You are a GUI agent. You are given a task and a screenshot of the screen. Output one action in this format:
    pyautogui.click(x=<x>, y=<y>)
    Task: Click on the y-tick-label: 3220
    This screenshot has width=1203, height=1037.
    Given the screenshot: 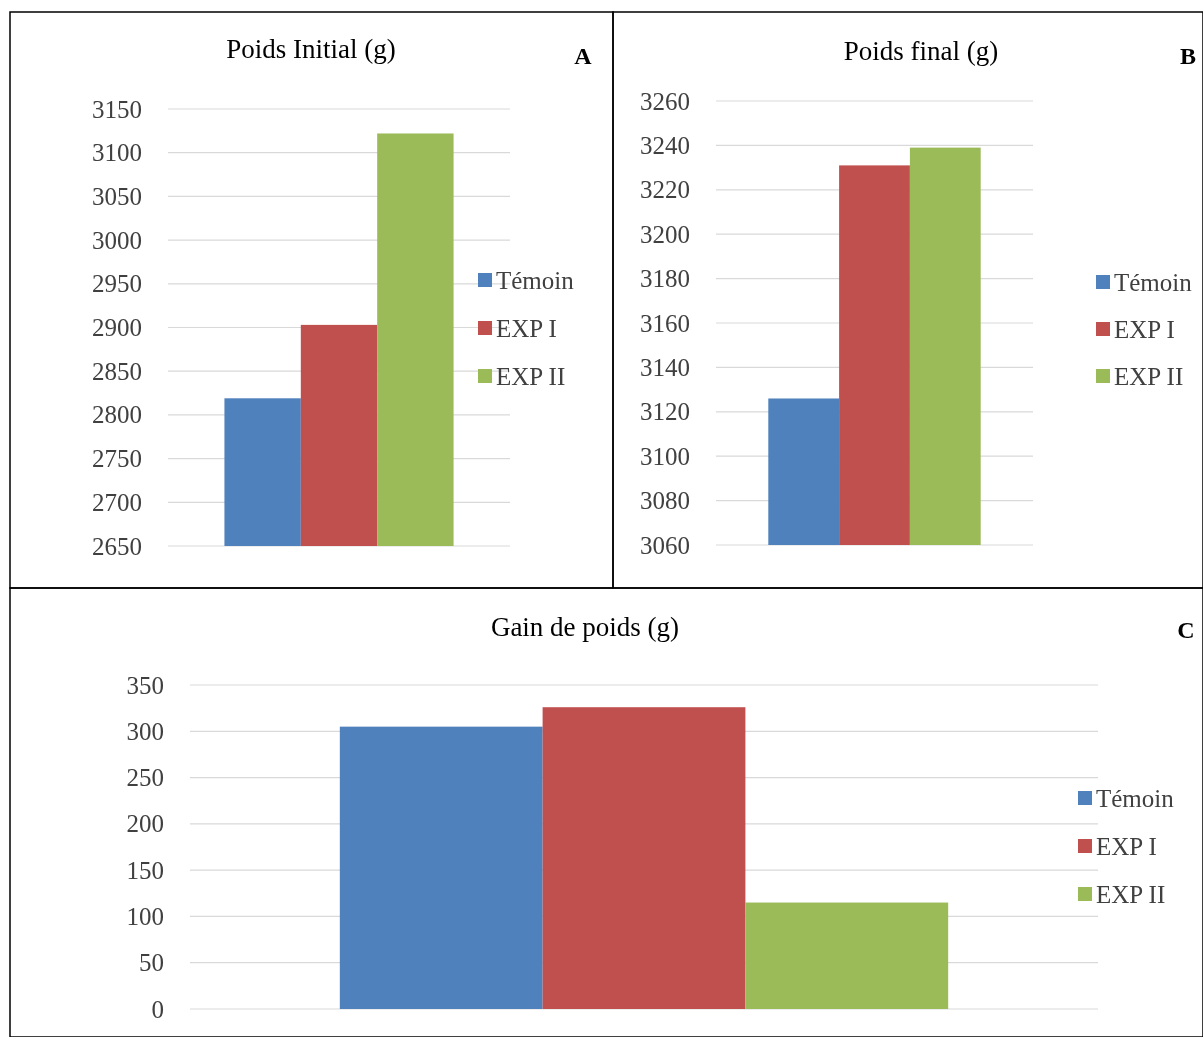 What is the action you would take?
    pyautogui.click(x=665, y=190)
    